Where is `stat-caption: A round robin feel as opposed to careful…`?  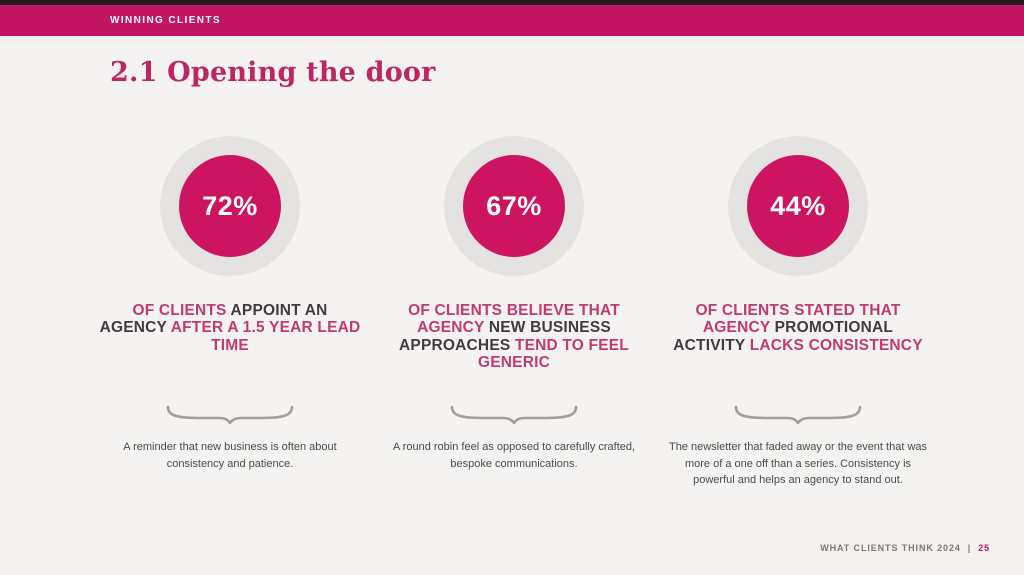 stat-caption: A round robin feel as opposed to careful… is located at coordinates (514, 455).